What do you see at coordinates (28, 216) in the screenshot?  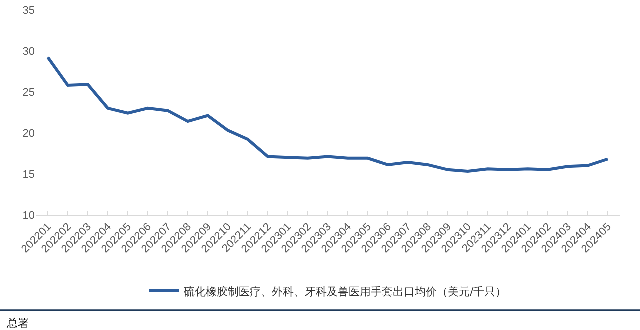 I see `y-tick-label: 10` at bounding box center [28, 216].